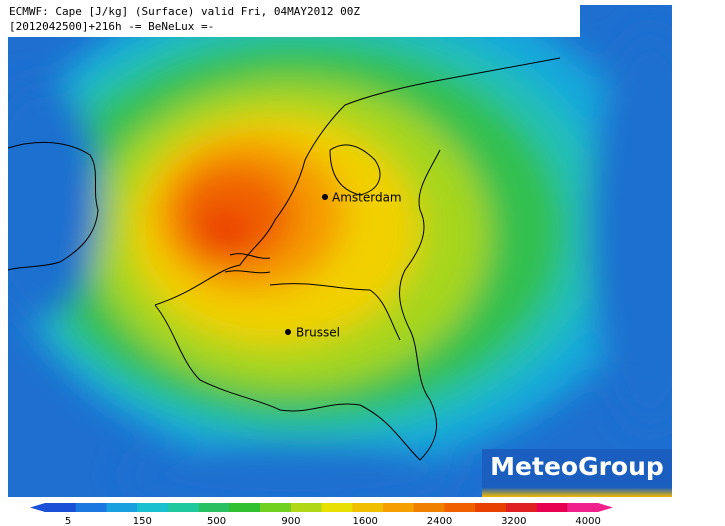  Describe the element at coordinates (290, 521) in the screenshot. I see `legend-tick-label: 900` at that location.